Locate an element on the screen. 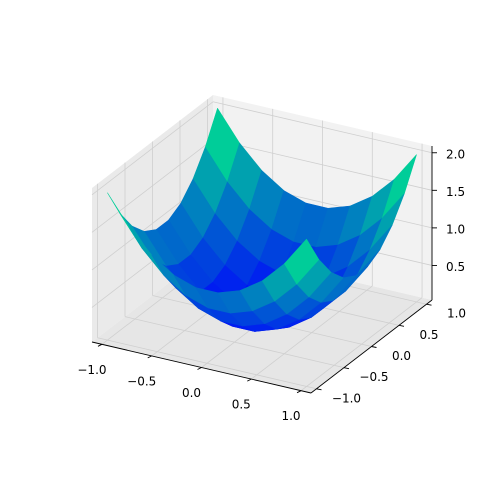  z-tick-label: 1.0 is located at coordinates (455, 229).